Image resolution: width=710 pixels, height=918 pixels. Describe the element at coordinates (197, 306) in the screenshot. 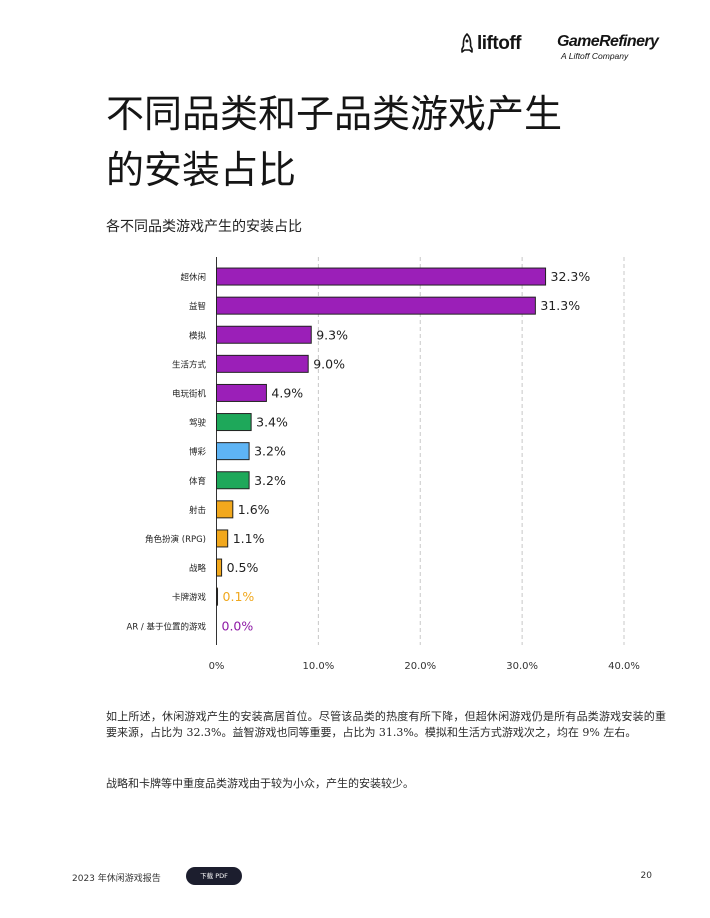

I see `category-label: 益智` at that location.